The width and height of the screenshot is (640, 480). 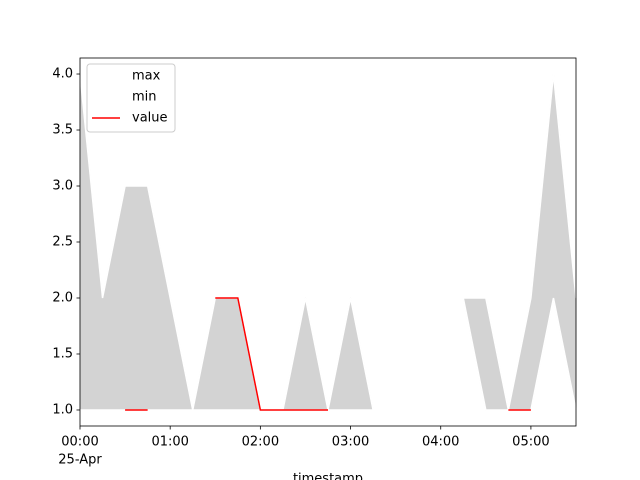 I want to click on legend-label: min, so click(x=144, y=97).